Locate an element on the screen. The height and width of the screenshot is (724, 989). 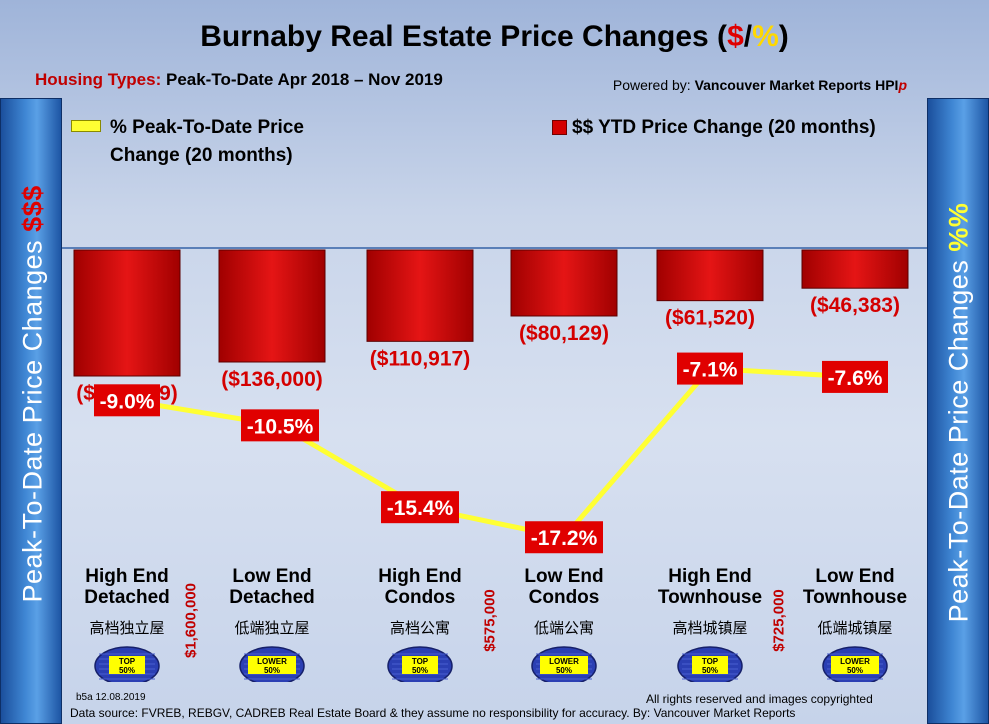
category-label-6: Low End Townhouse is located at coordinates (855, 587).